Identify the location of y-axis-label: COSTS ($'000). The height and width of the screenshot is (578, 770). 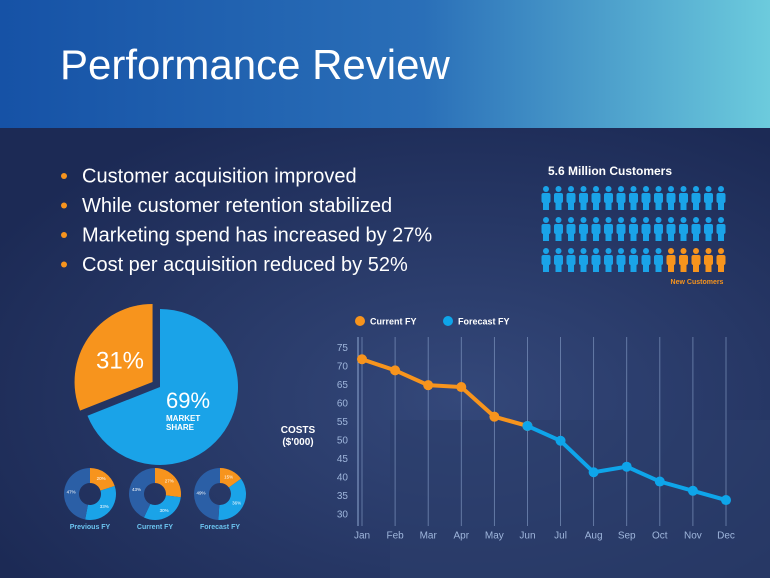
(298, 436).